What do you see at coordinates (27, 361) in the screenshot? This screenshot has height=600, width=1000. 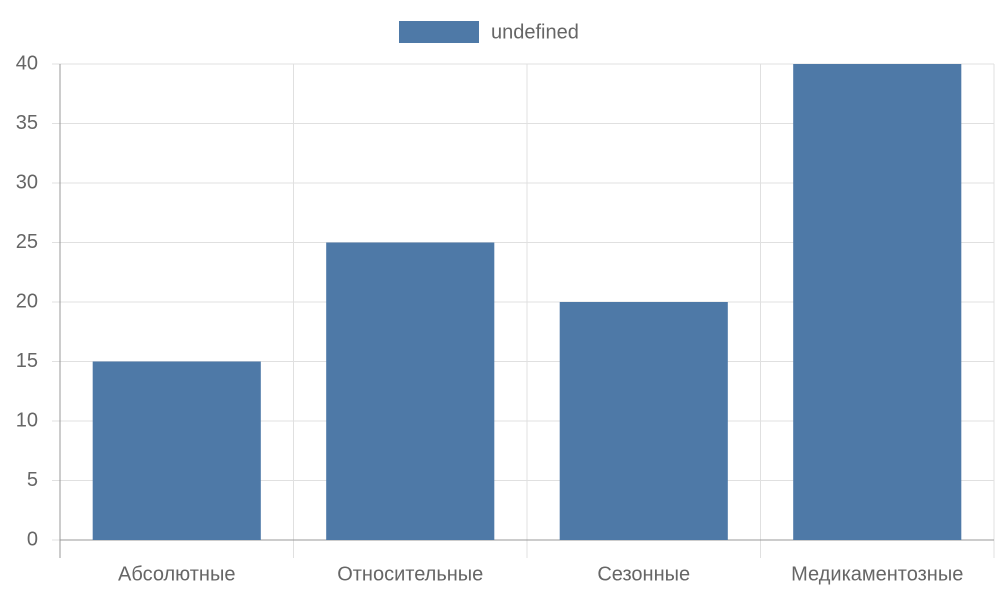 I see `y-tick-label: 15` at bounding box center [27, 361].